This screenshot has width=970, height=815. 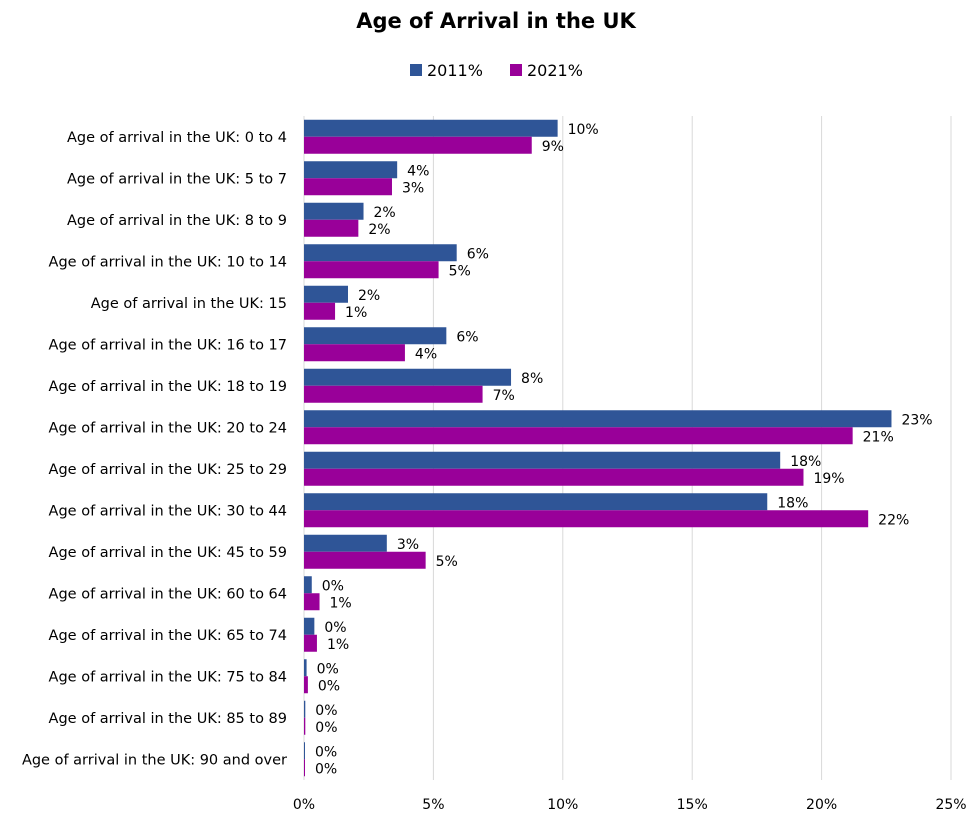 What do you see at coordinates (177, 138) in the screenshot?
I see `category-label: Age of arrival in the UK: 0 to 4` at bounding box center [177, 138].